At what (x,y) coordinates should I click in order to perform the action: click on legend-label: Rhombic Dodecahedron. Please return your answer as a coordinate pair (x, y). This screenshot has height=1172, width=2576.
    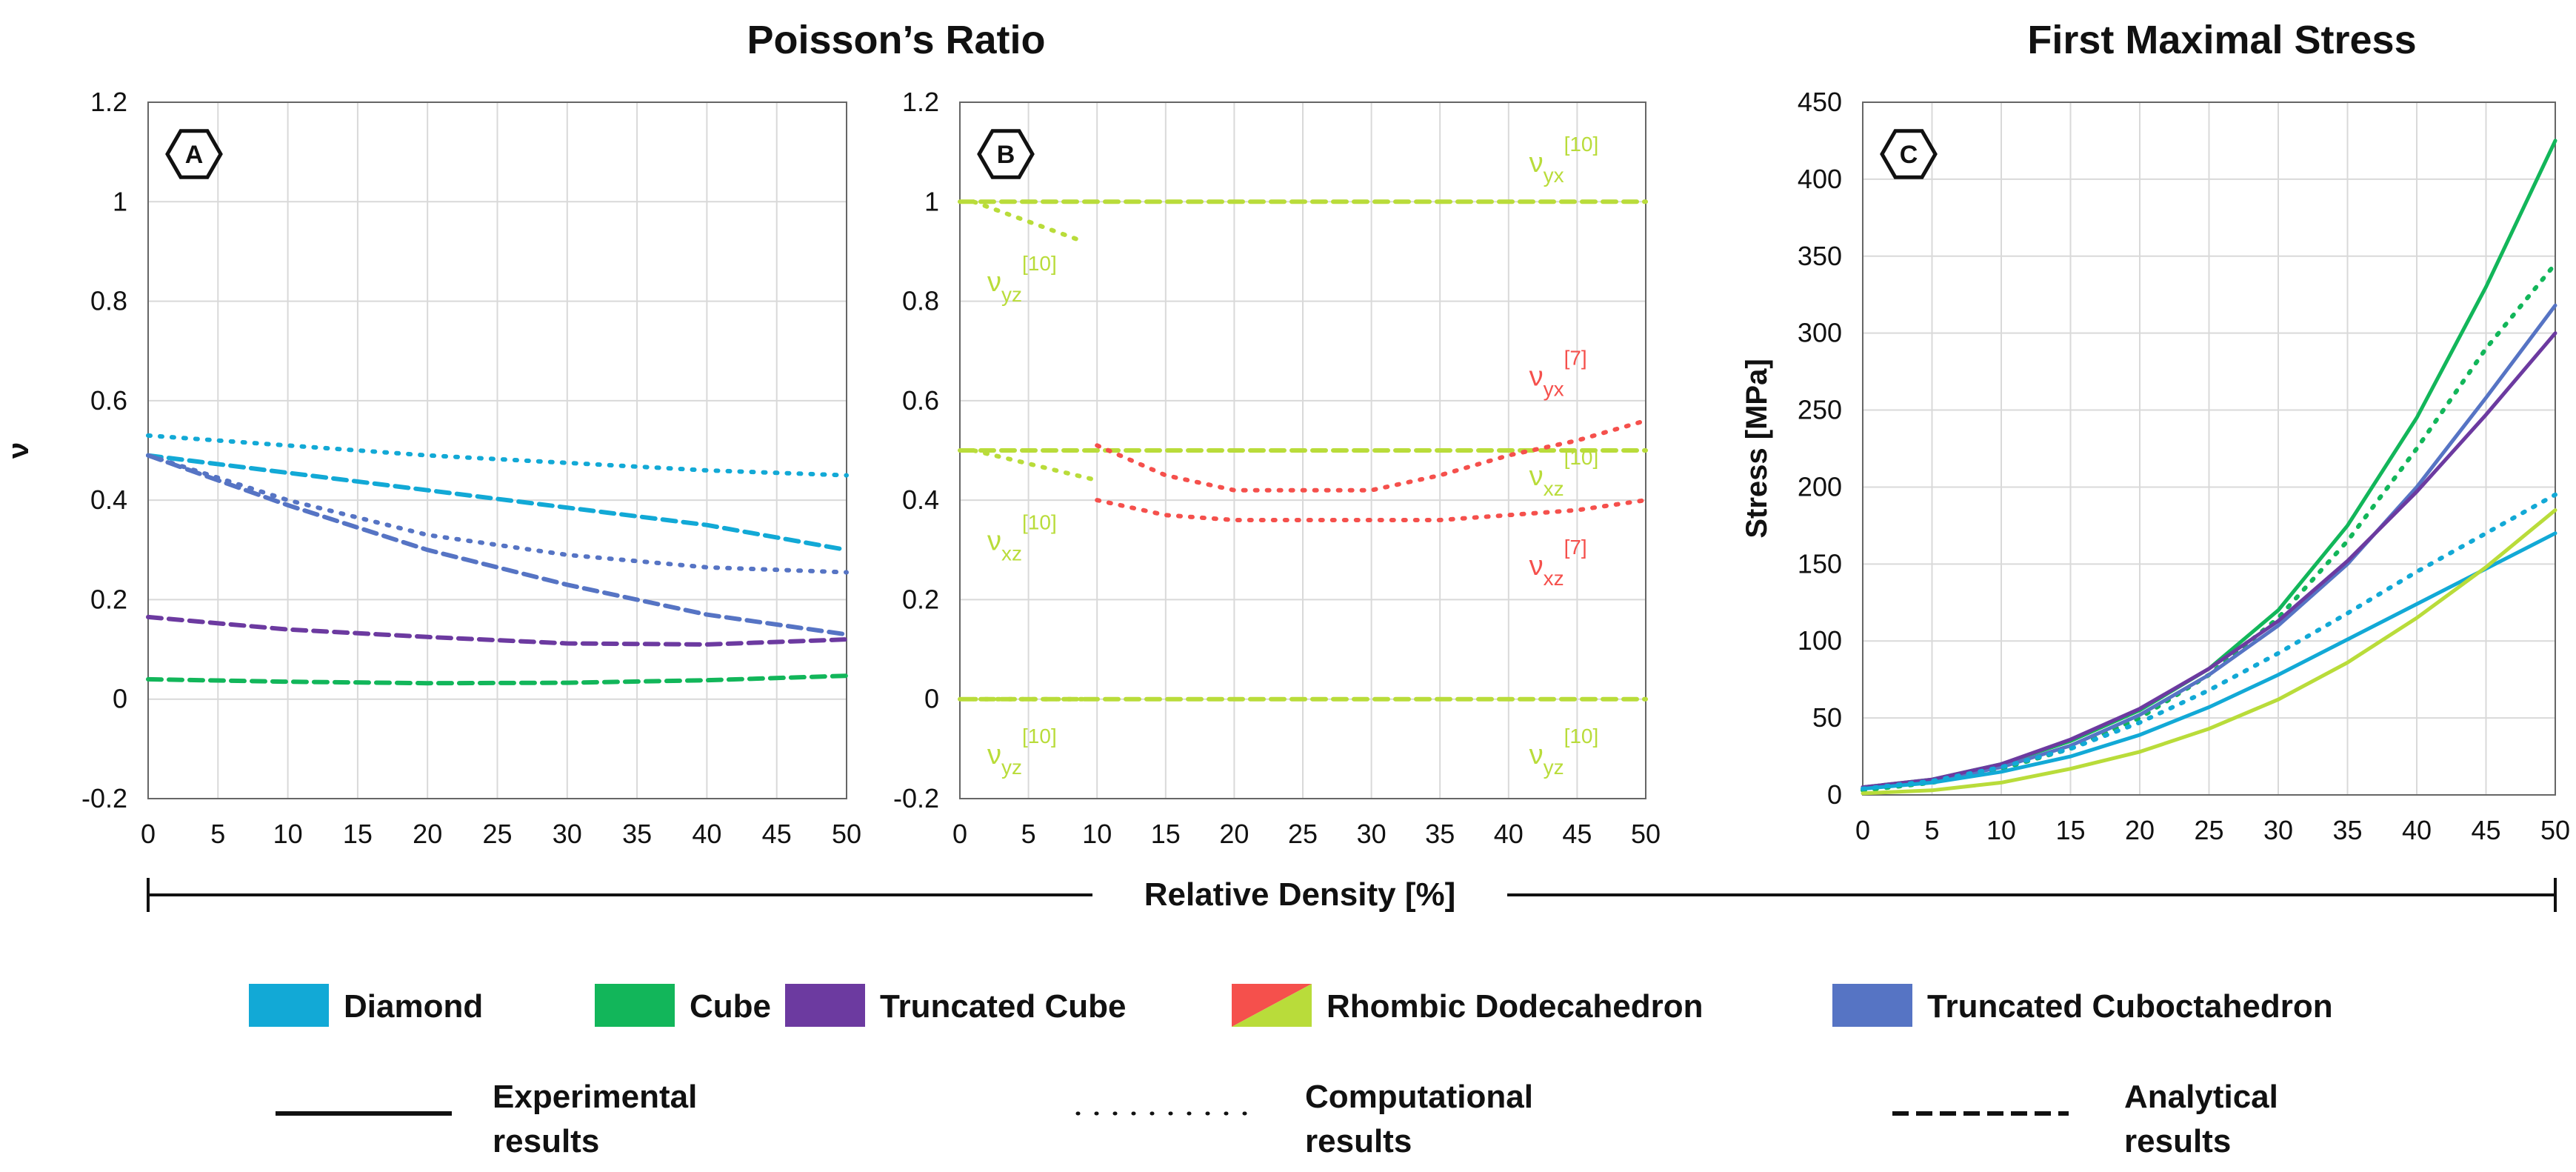
    Looking at the image, I should click on (1515, 1006).